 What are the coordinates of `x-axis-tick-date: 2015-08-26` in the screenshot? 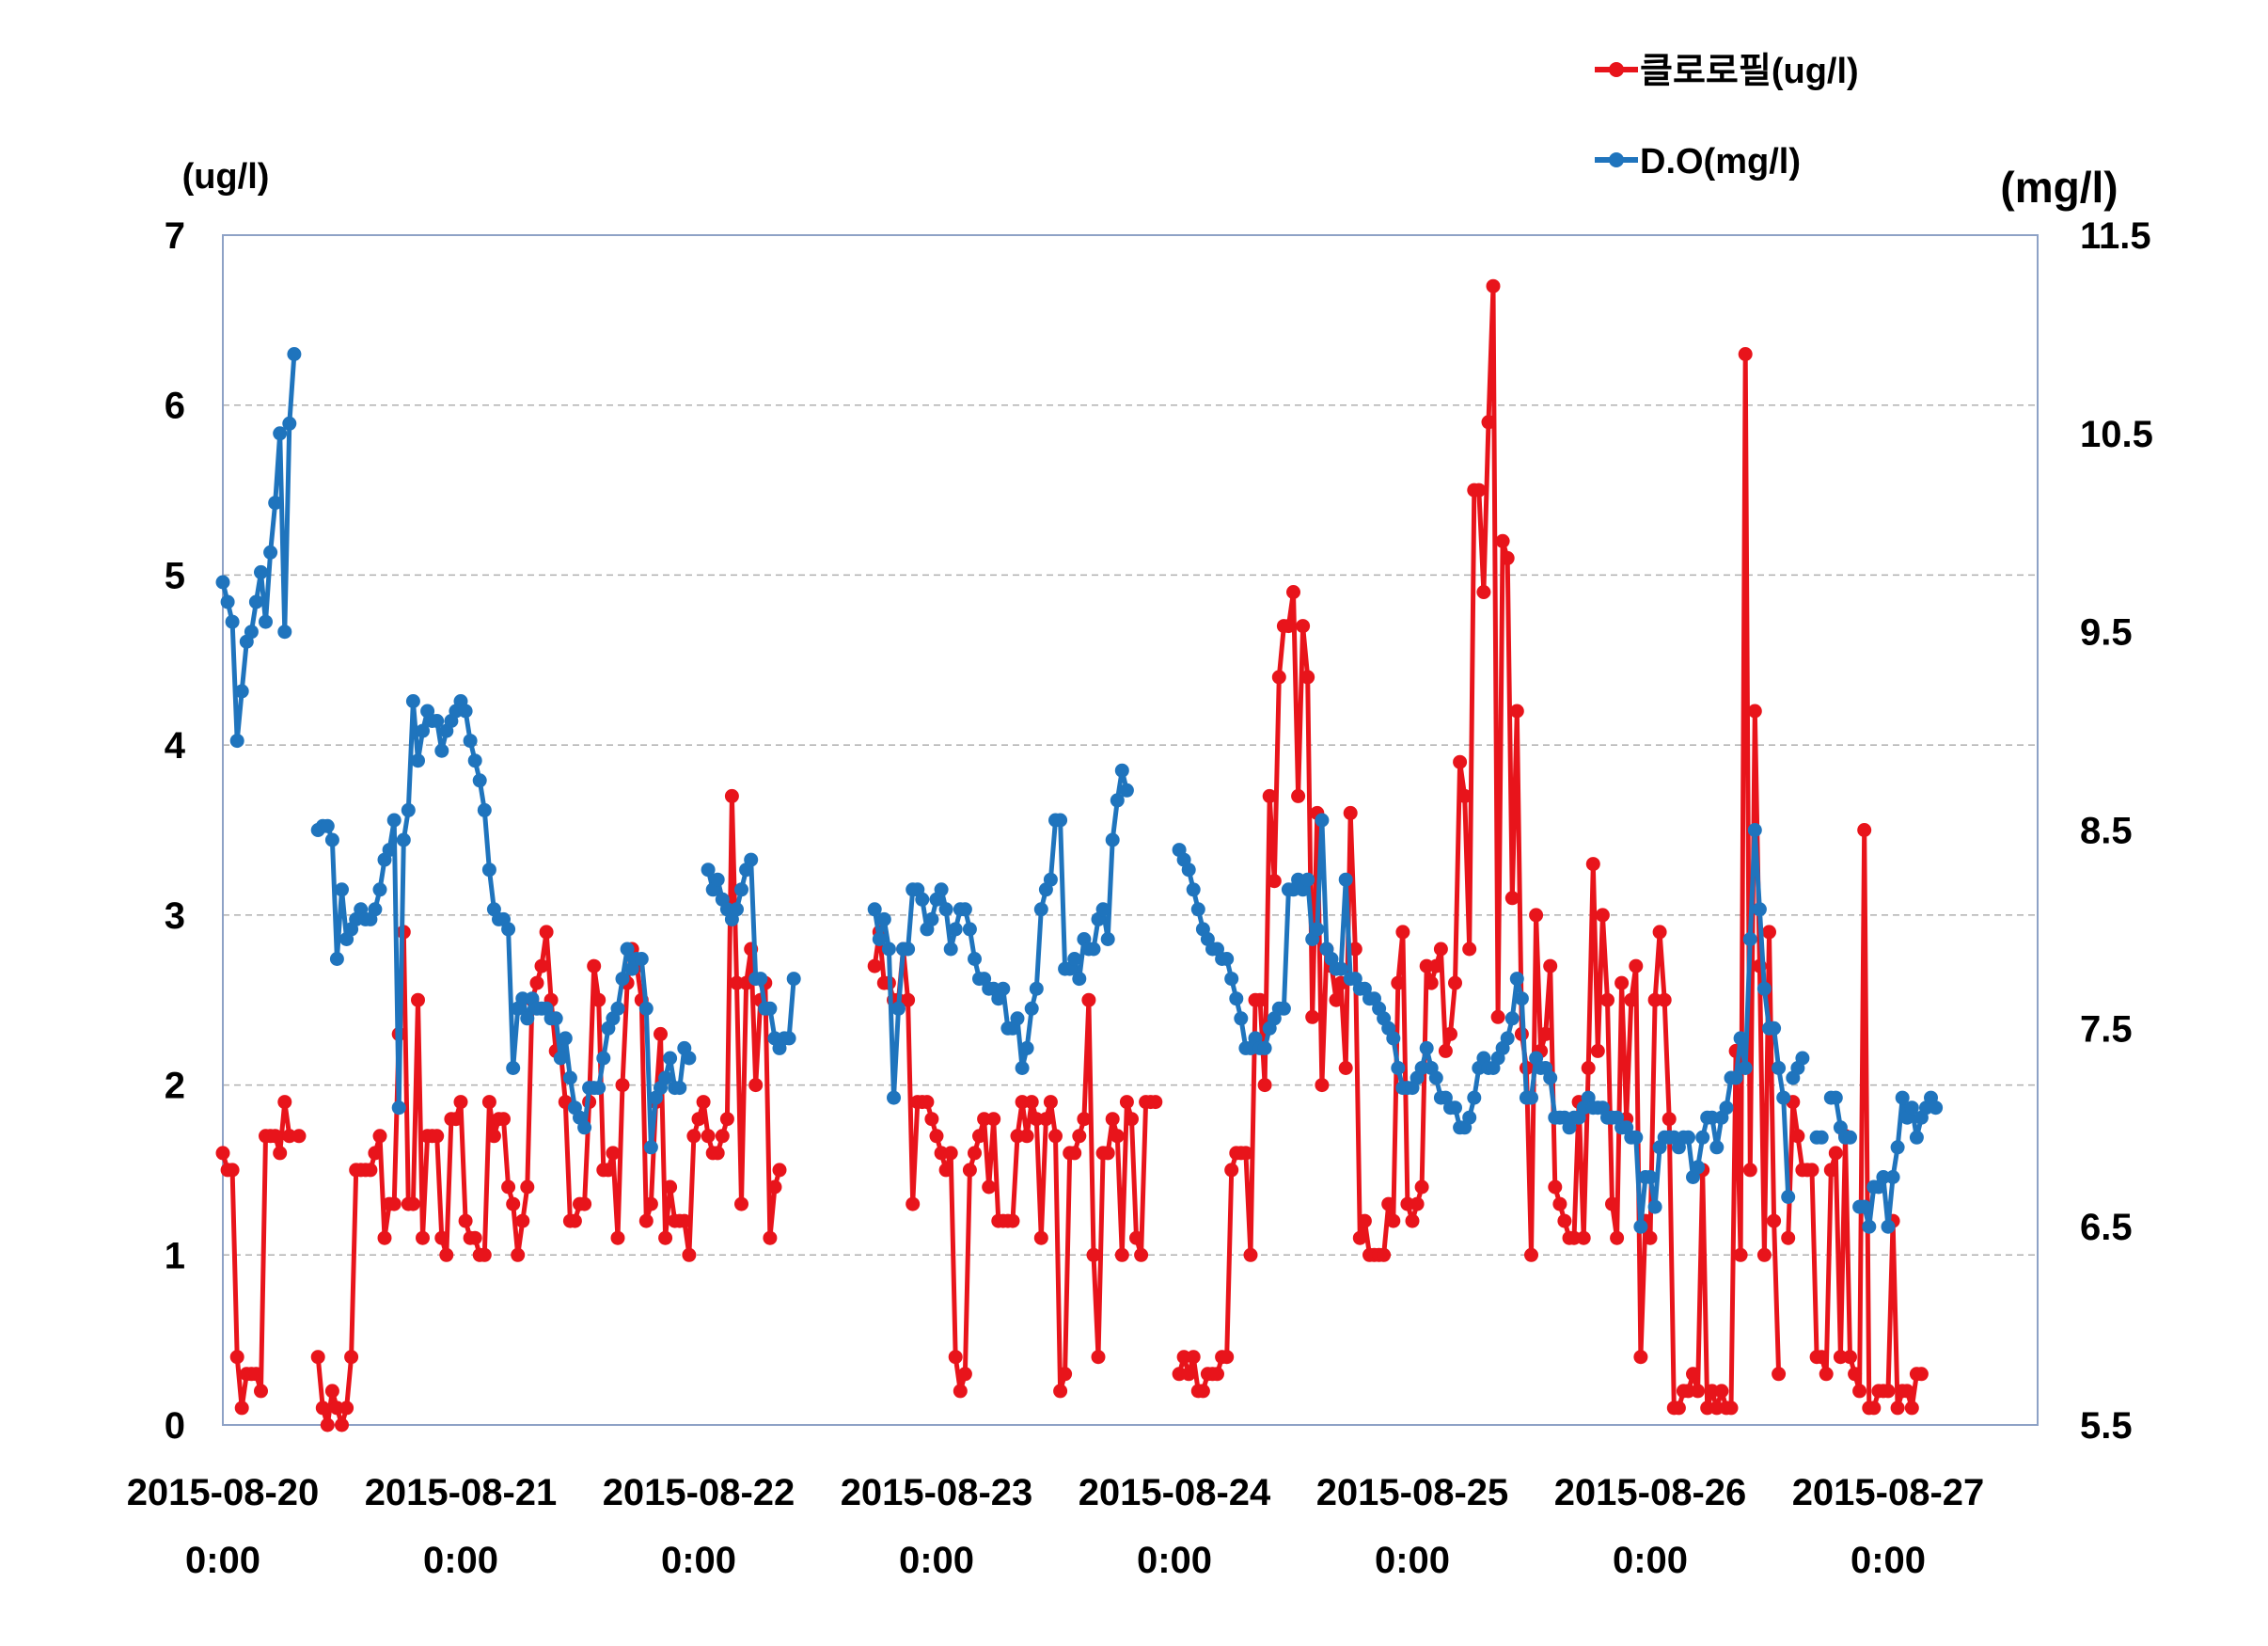 It's located at (1651, 1492).